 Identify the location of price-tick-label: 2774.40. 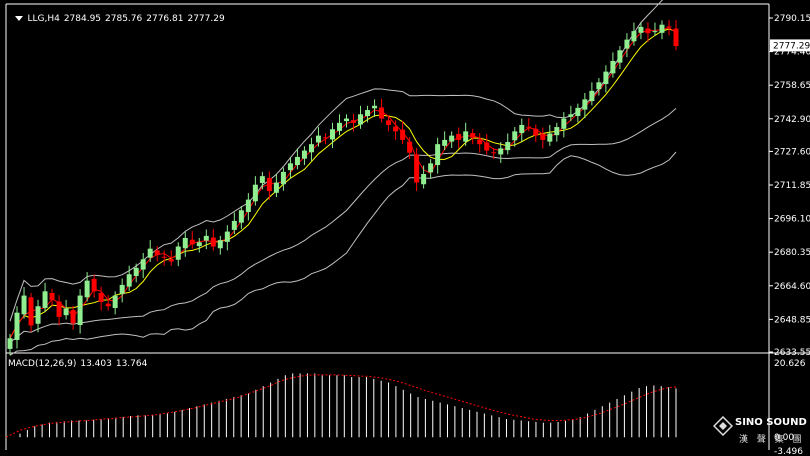
(792, 53).